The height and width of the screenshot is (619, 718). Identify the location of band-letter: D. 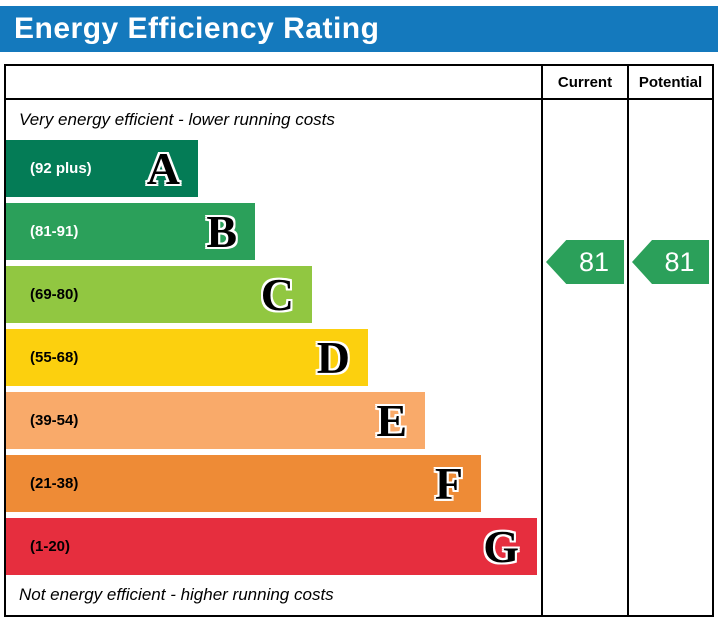
(333, 357).